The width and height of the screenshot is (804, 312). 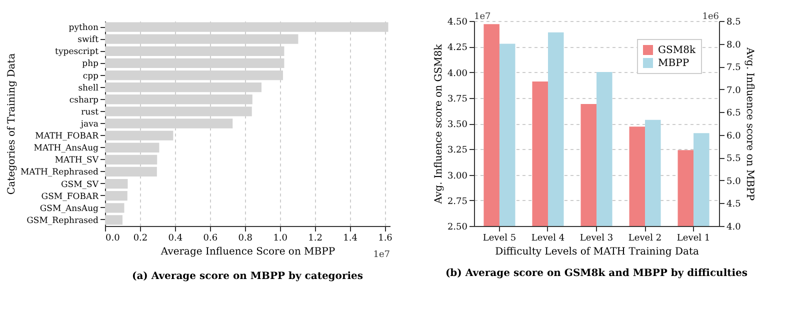 What do you see at coordinates (597, 252) in the screenshot?
I see `x-axis-title: Difficulty Levels of MATH Training Data` at bounding box center [597, 252].